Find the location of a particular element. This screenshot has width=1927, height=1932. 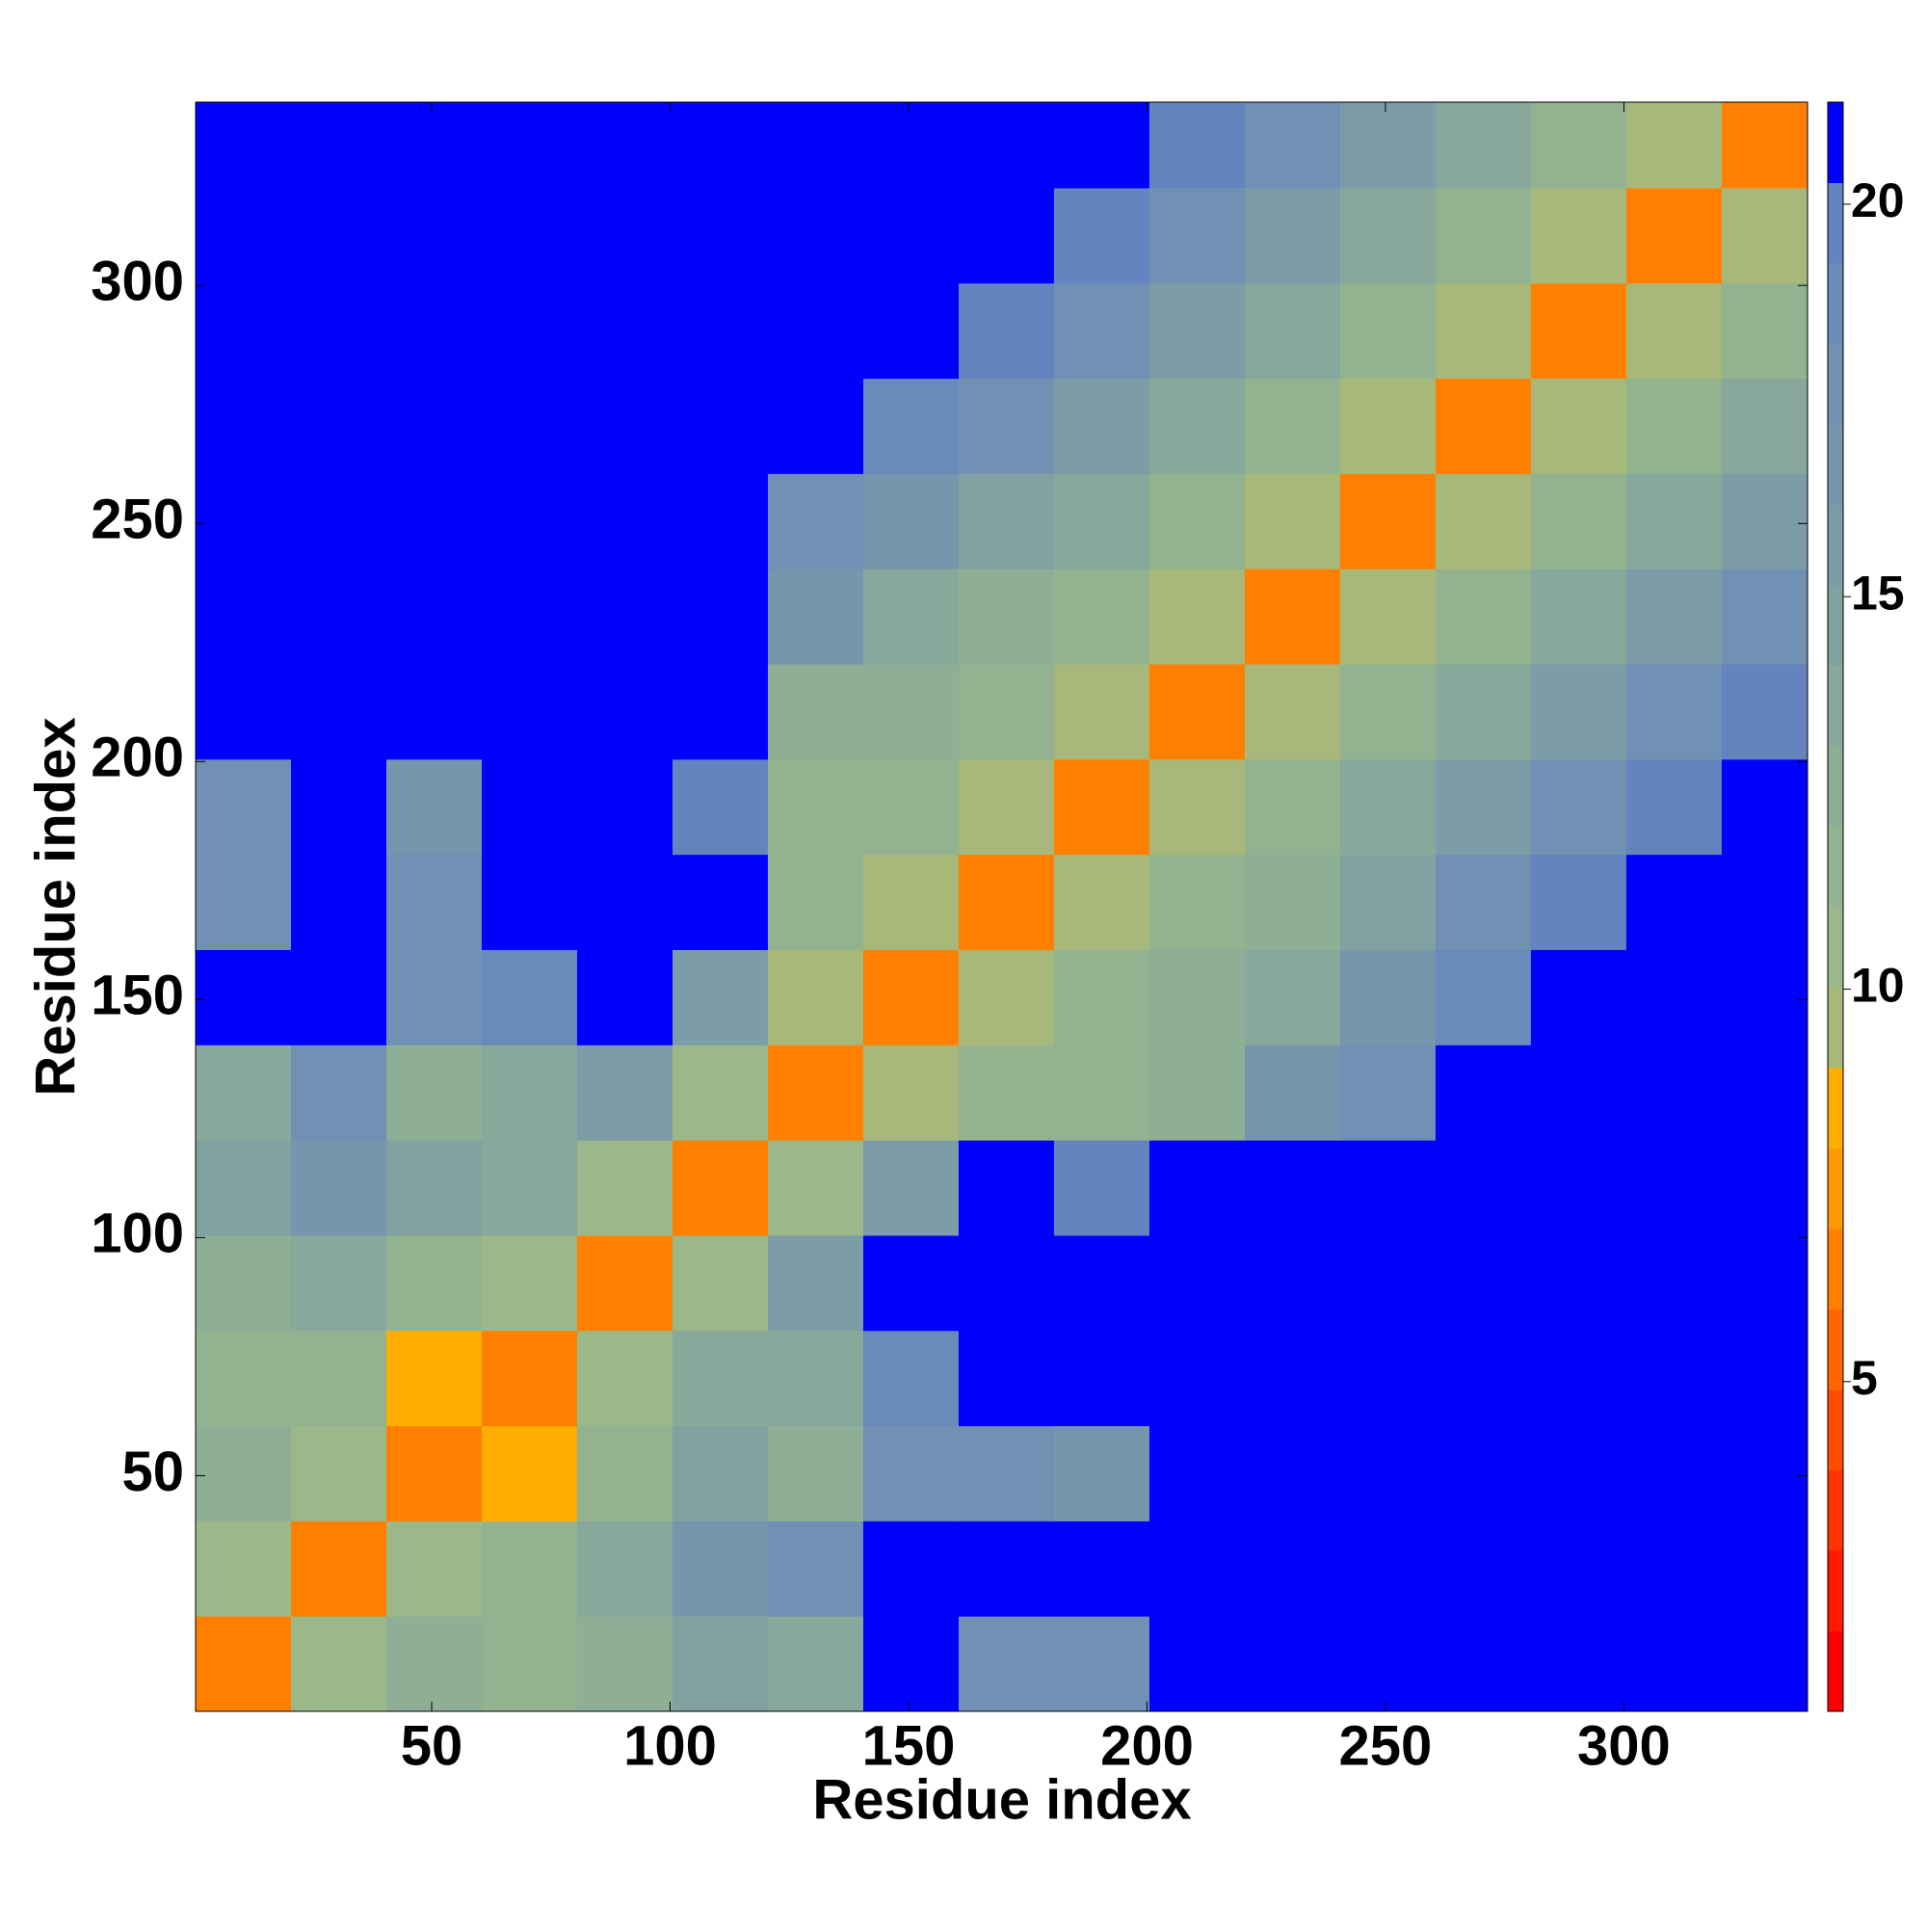

y-tick-label: 300 is located at coordinates (137, 282).